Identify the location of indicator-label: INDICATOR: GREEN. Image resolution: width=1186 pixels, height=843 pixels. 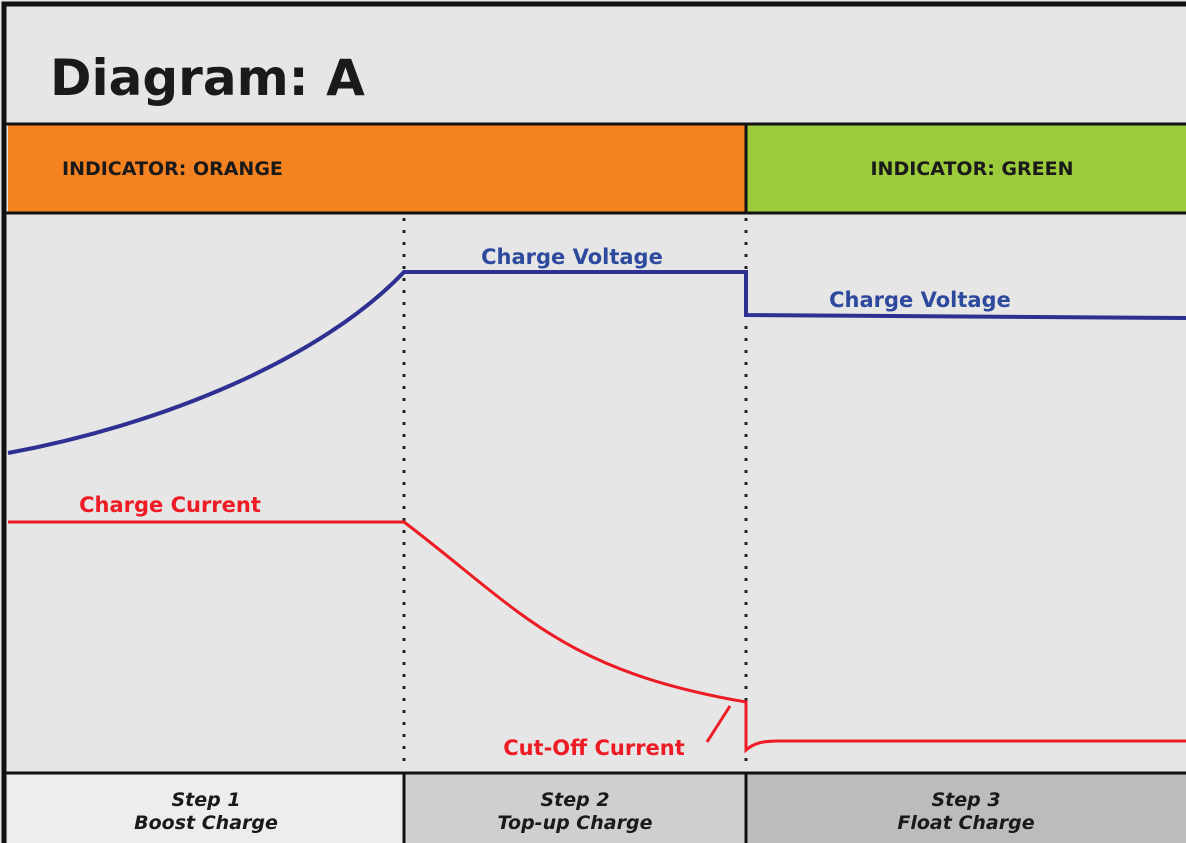
(971, 169).